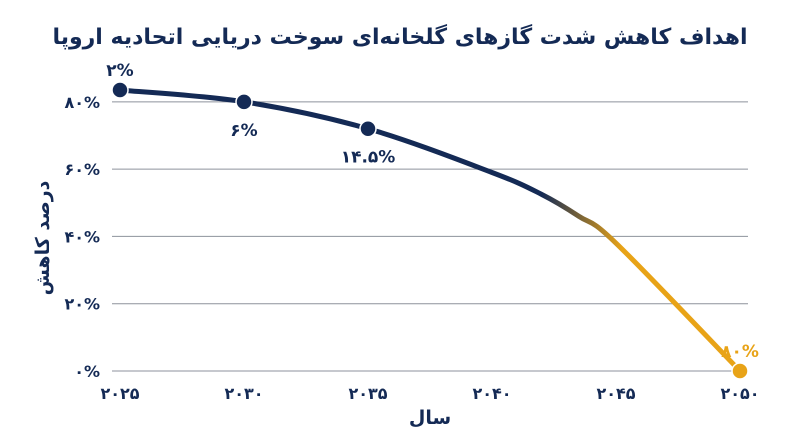  Describe the element at coordinates (82, 169) in the screenshot. I see `y-tick-label: ۶۰%` at that location.